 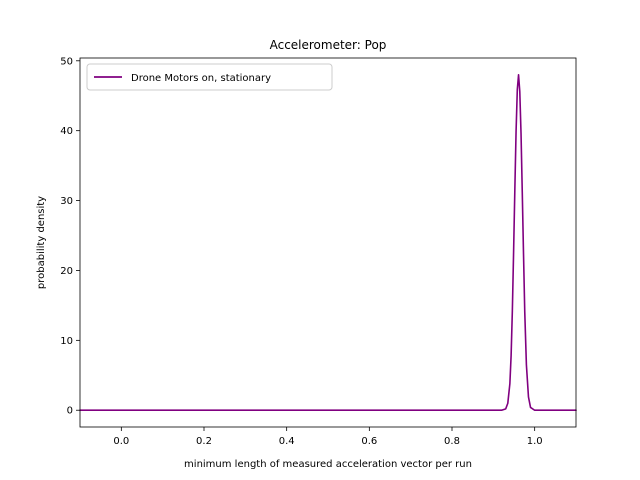 I want to click on chart-title: Accelerometer: Pop, so click(x=328, y=45).